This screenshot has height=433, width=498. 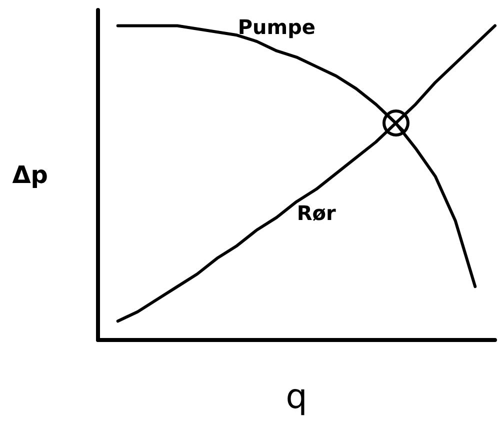 I want to click on x-axis-title: q, so click(x=297, y=397).